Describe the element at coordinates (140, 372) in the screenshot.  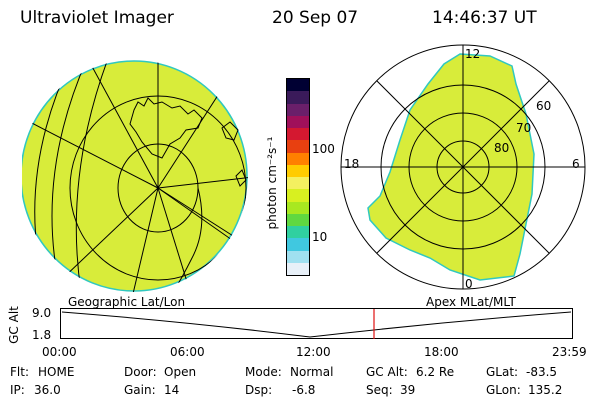
I see `door-label: Door:` at that location.